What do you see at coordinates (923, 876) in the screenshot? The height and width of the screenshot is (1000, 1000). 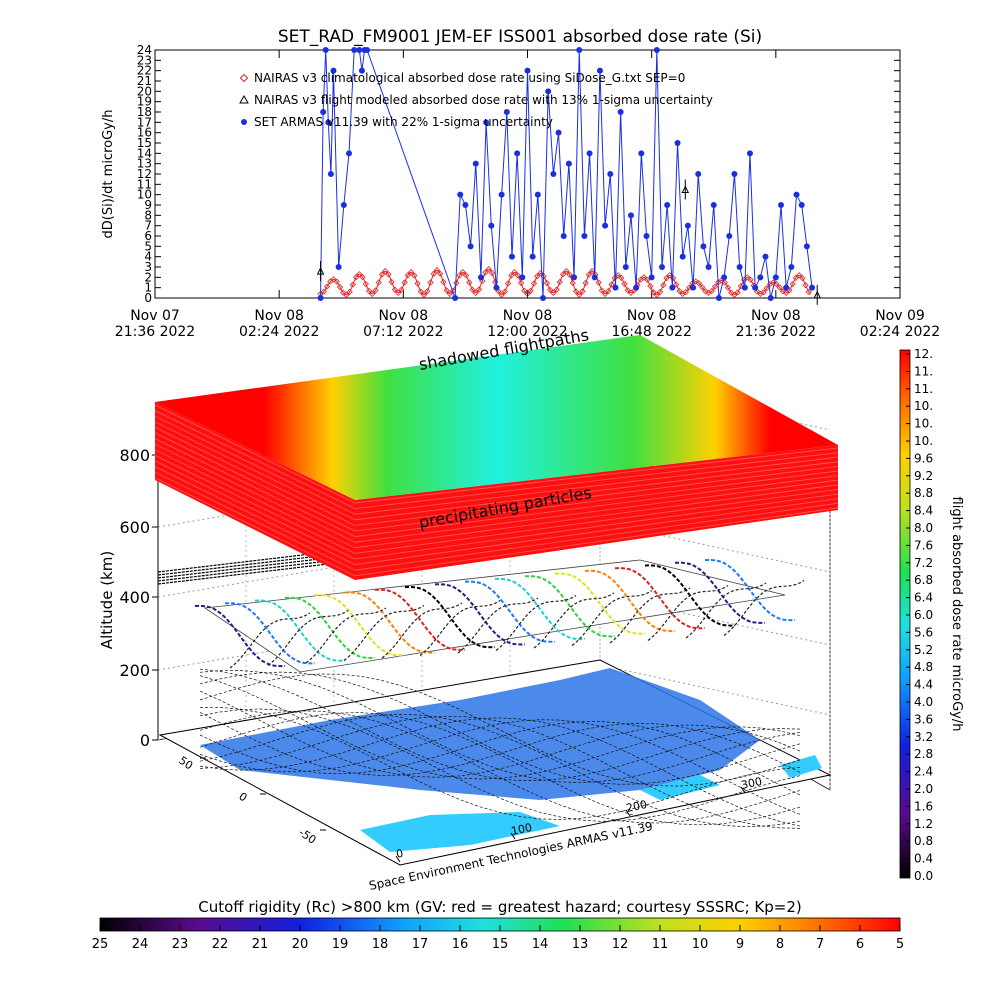 I see `dose-colorbar-tick-label: 0.0` at bounding box center [923, 876].